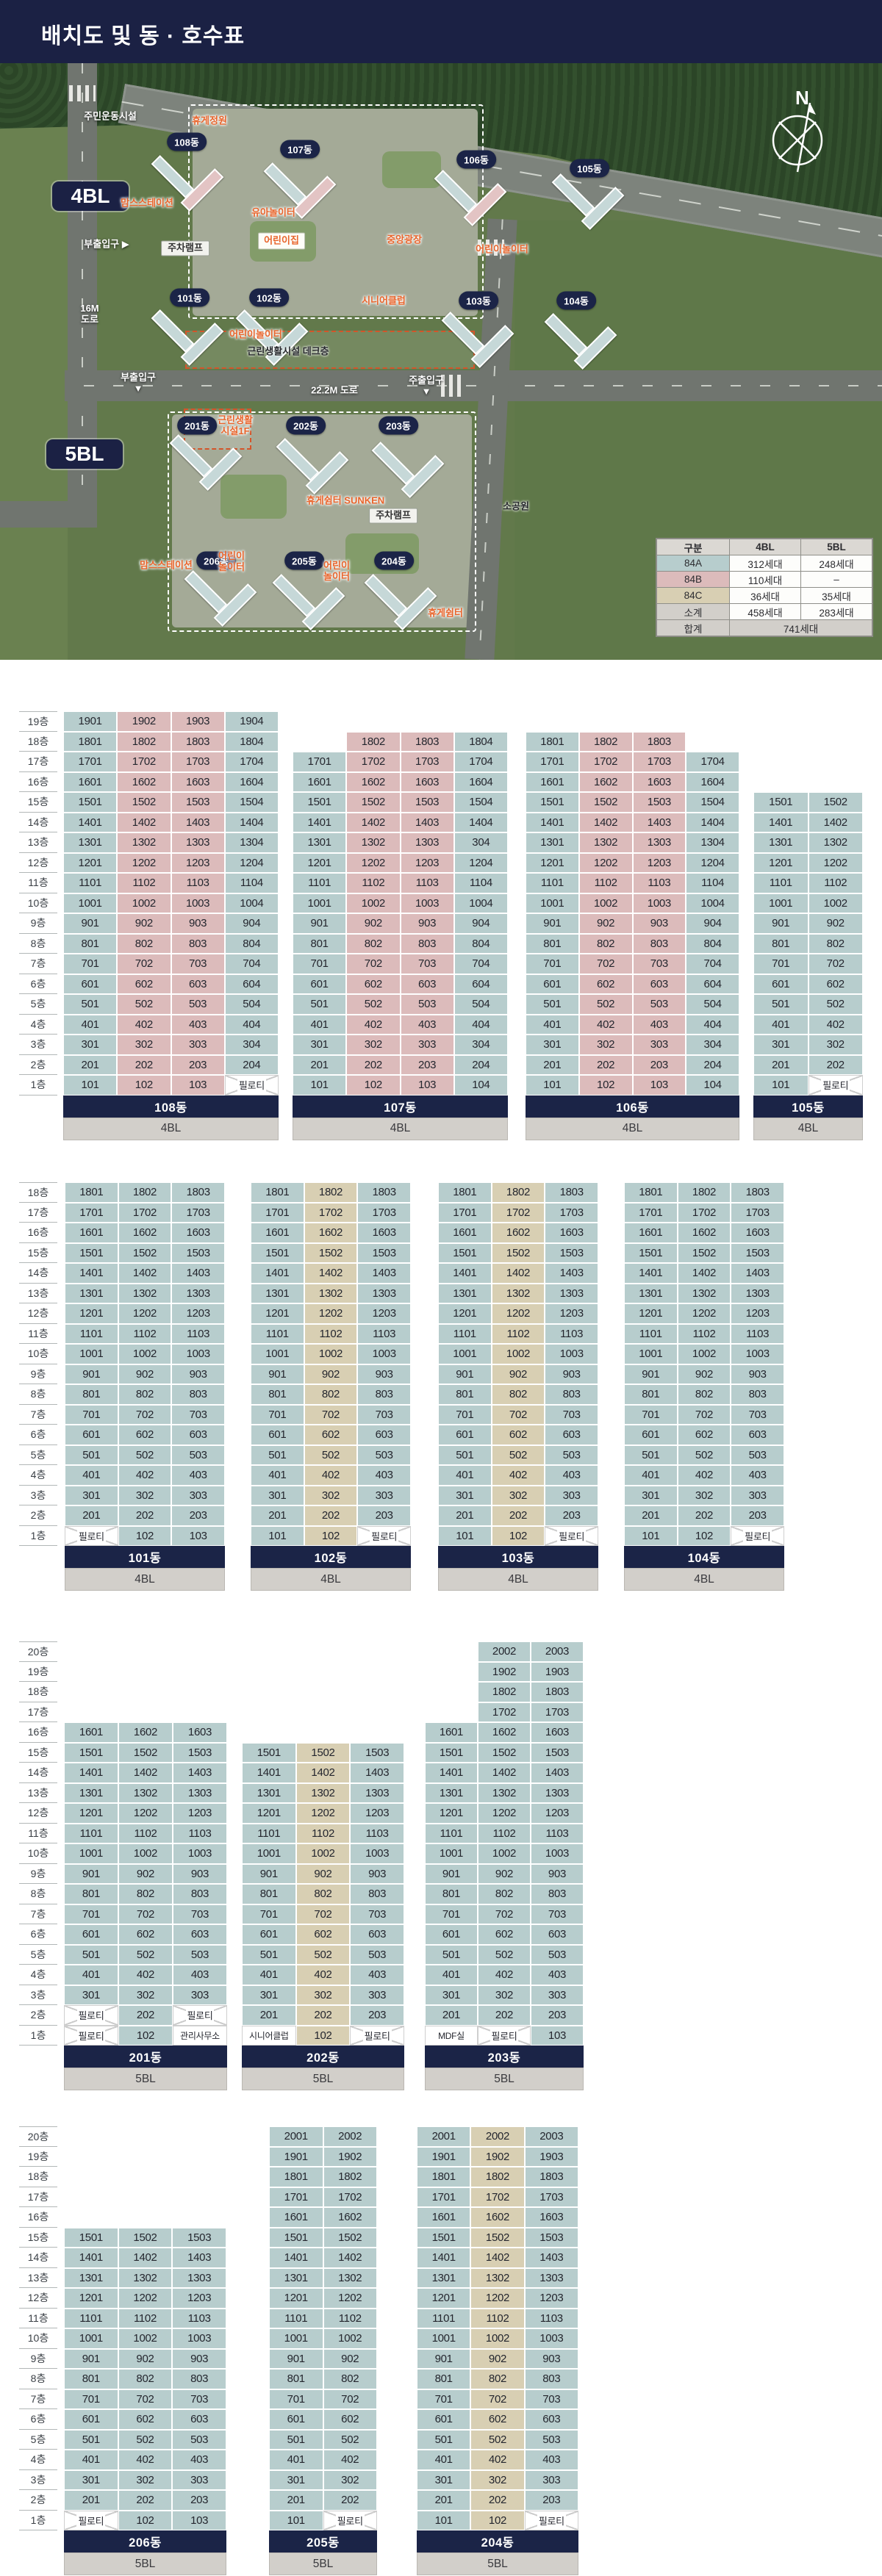 This screenshot has width=882, height=2576. Describe the element at coordinates (198, 741) in the screenshot. I see `unit-cell: 1803` at that location.